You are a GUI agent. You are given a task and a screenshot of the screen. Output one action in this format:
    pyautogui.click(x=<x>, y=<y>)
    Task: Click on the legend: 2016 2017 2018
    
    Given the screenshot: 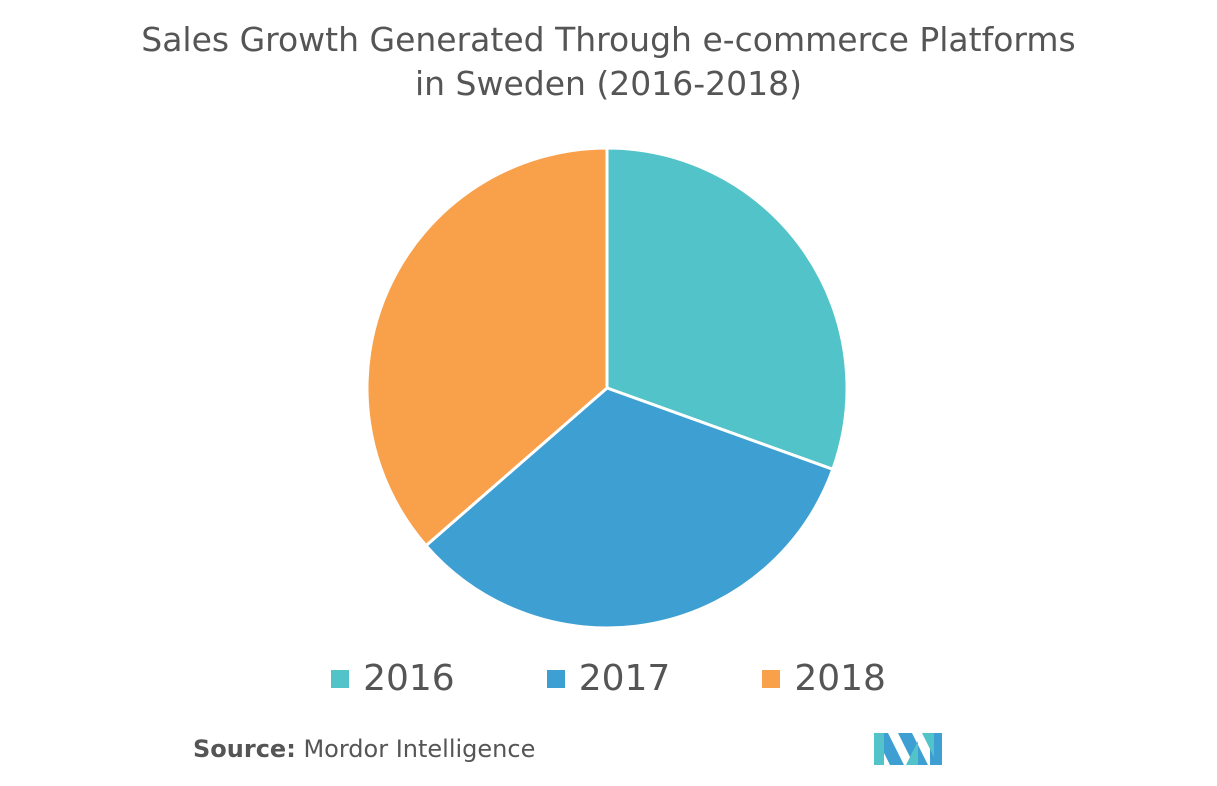 What is the action you would take?
    pyautogui.click(x=608, y=679)
    